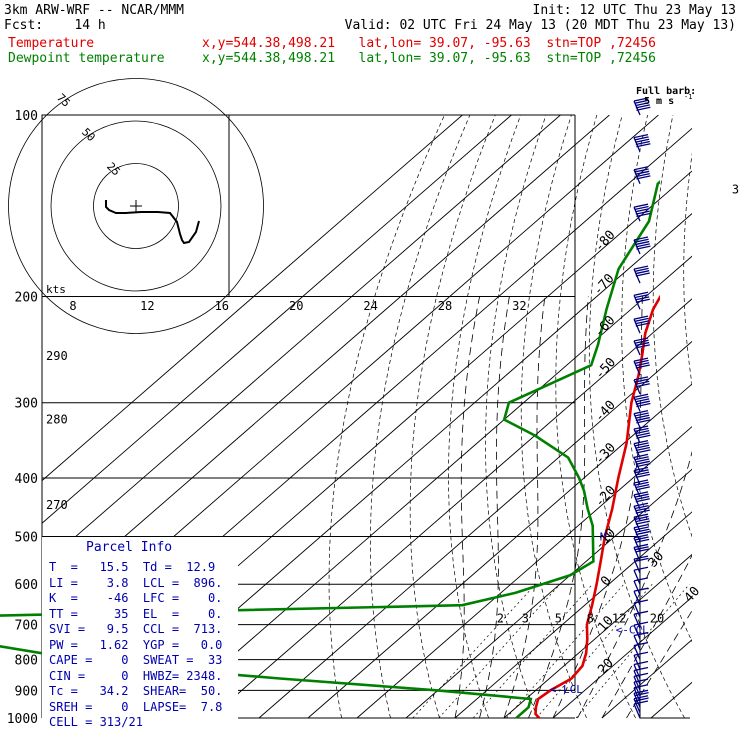 The height and width of the screenshot is (740, 740). What do you see at coordinates (605, 496) in the screenshot?
I see `isotherm-label--20: -20` at bounding box center [605, 496].